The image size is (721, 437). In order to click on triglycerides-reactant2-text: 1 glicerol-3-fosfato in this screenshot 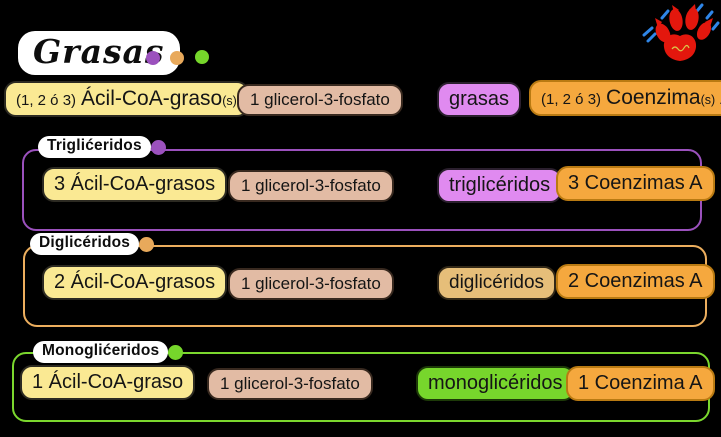, I will do `click(311, 185)`.